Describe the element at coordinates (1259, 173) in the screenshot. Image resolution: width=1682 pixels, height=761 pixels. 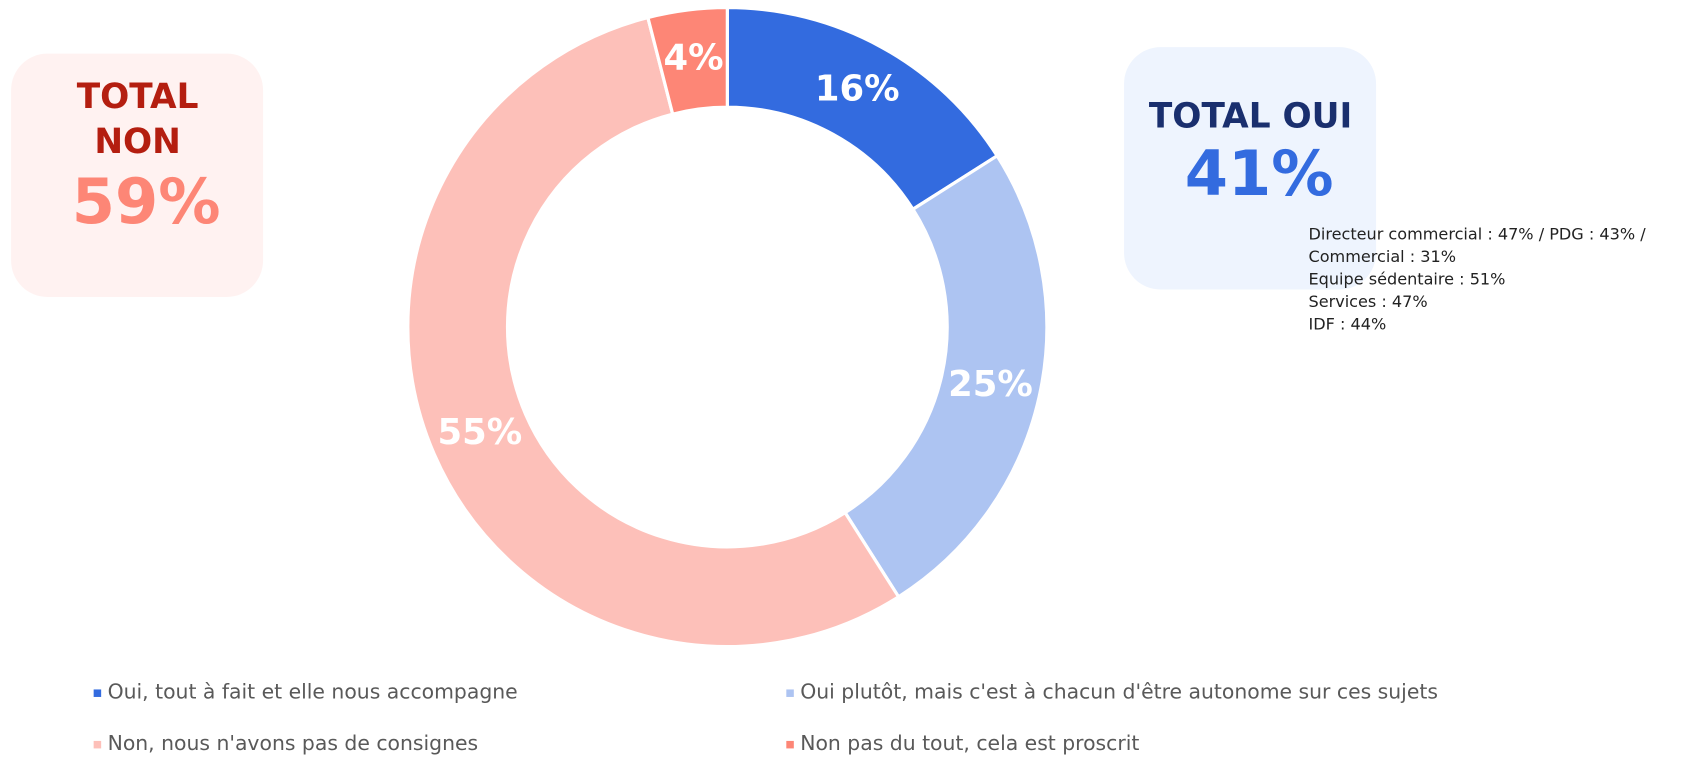
I see `total-oui-value: 41%` at that location.